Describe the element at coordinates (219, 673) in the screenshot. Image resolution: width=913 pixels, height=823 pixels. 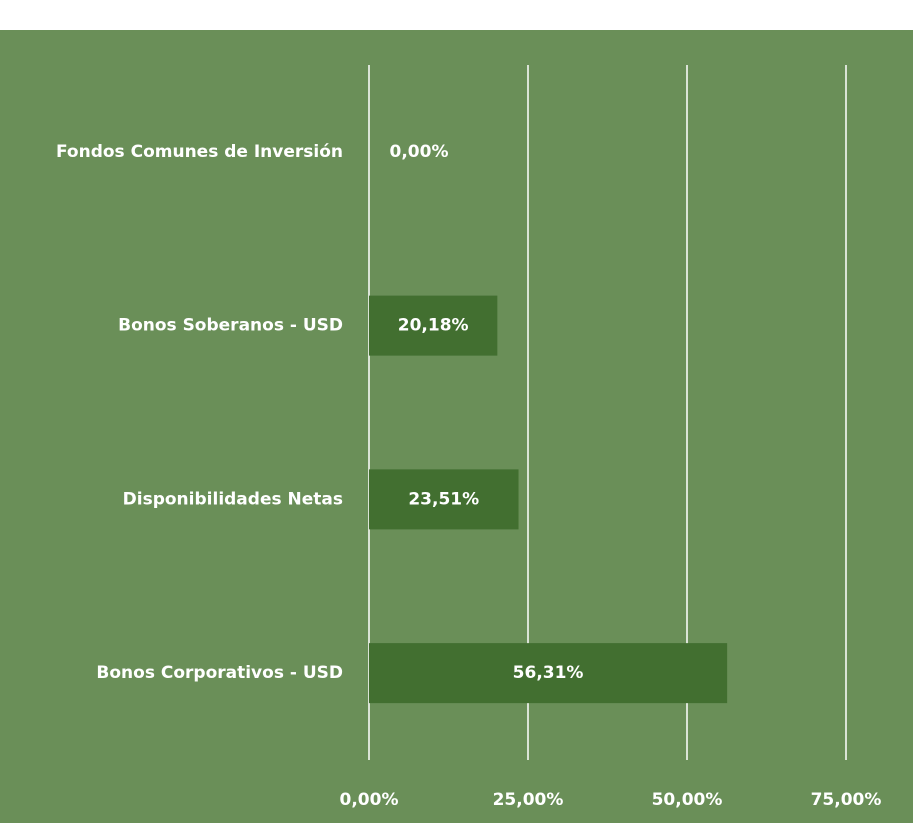
I see `category-label: Bonos Corporativos - USD` at that location.